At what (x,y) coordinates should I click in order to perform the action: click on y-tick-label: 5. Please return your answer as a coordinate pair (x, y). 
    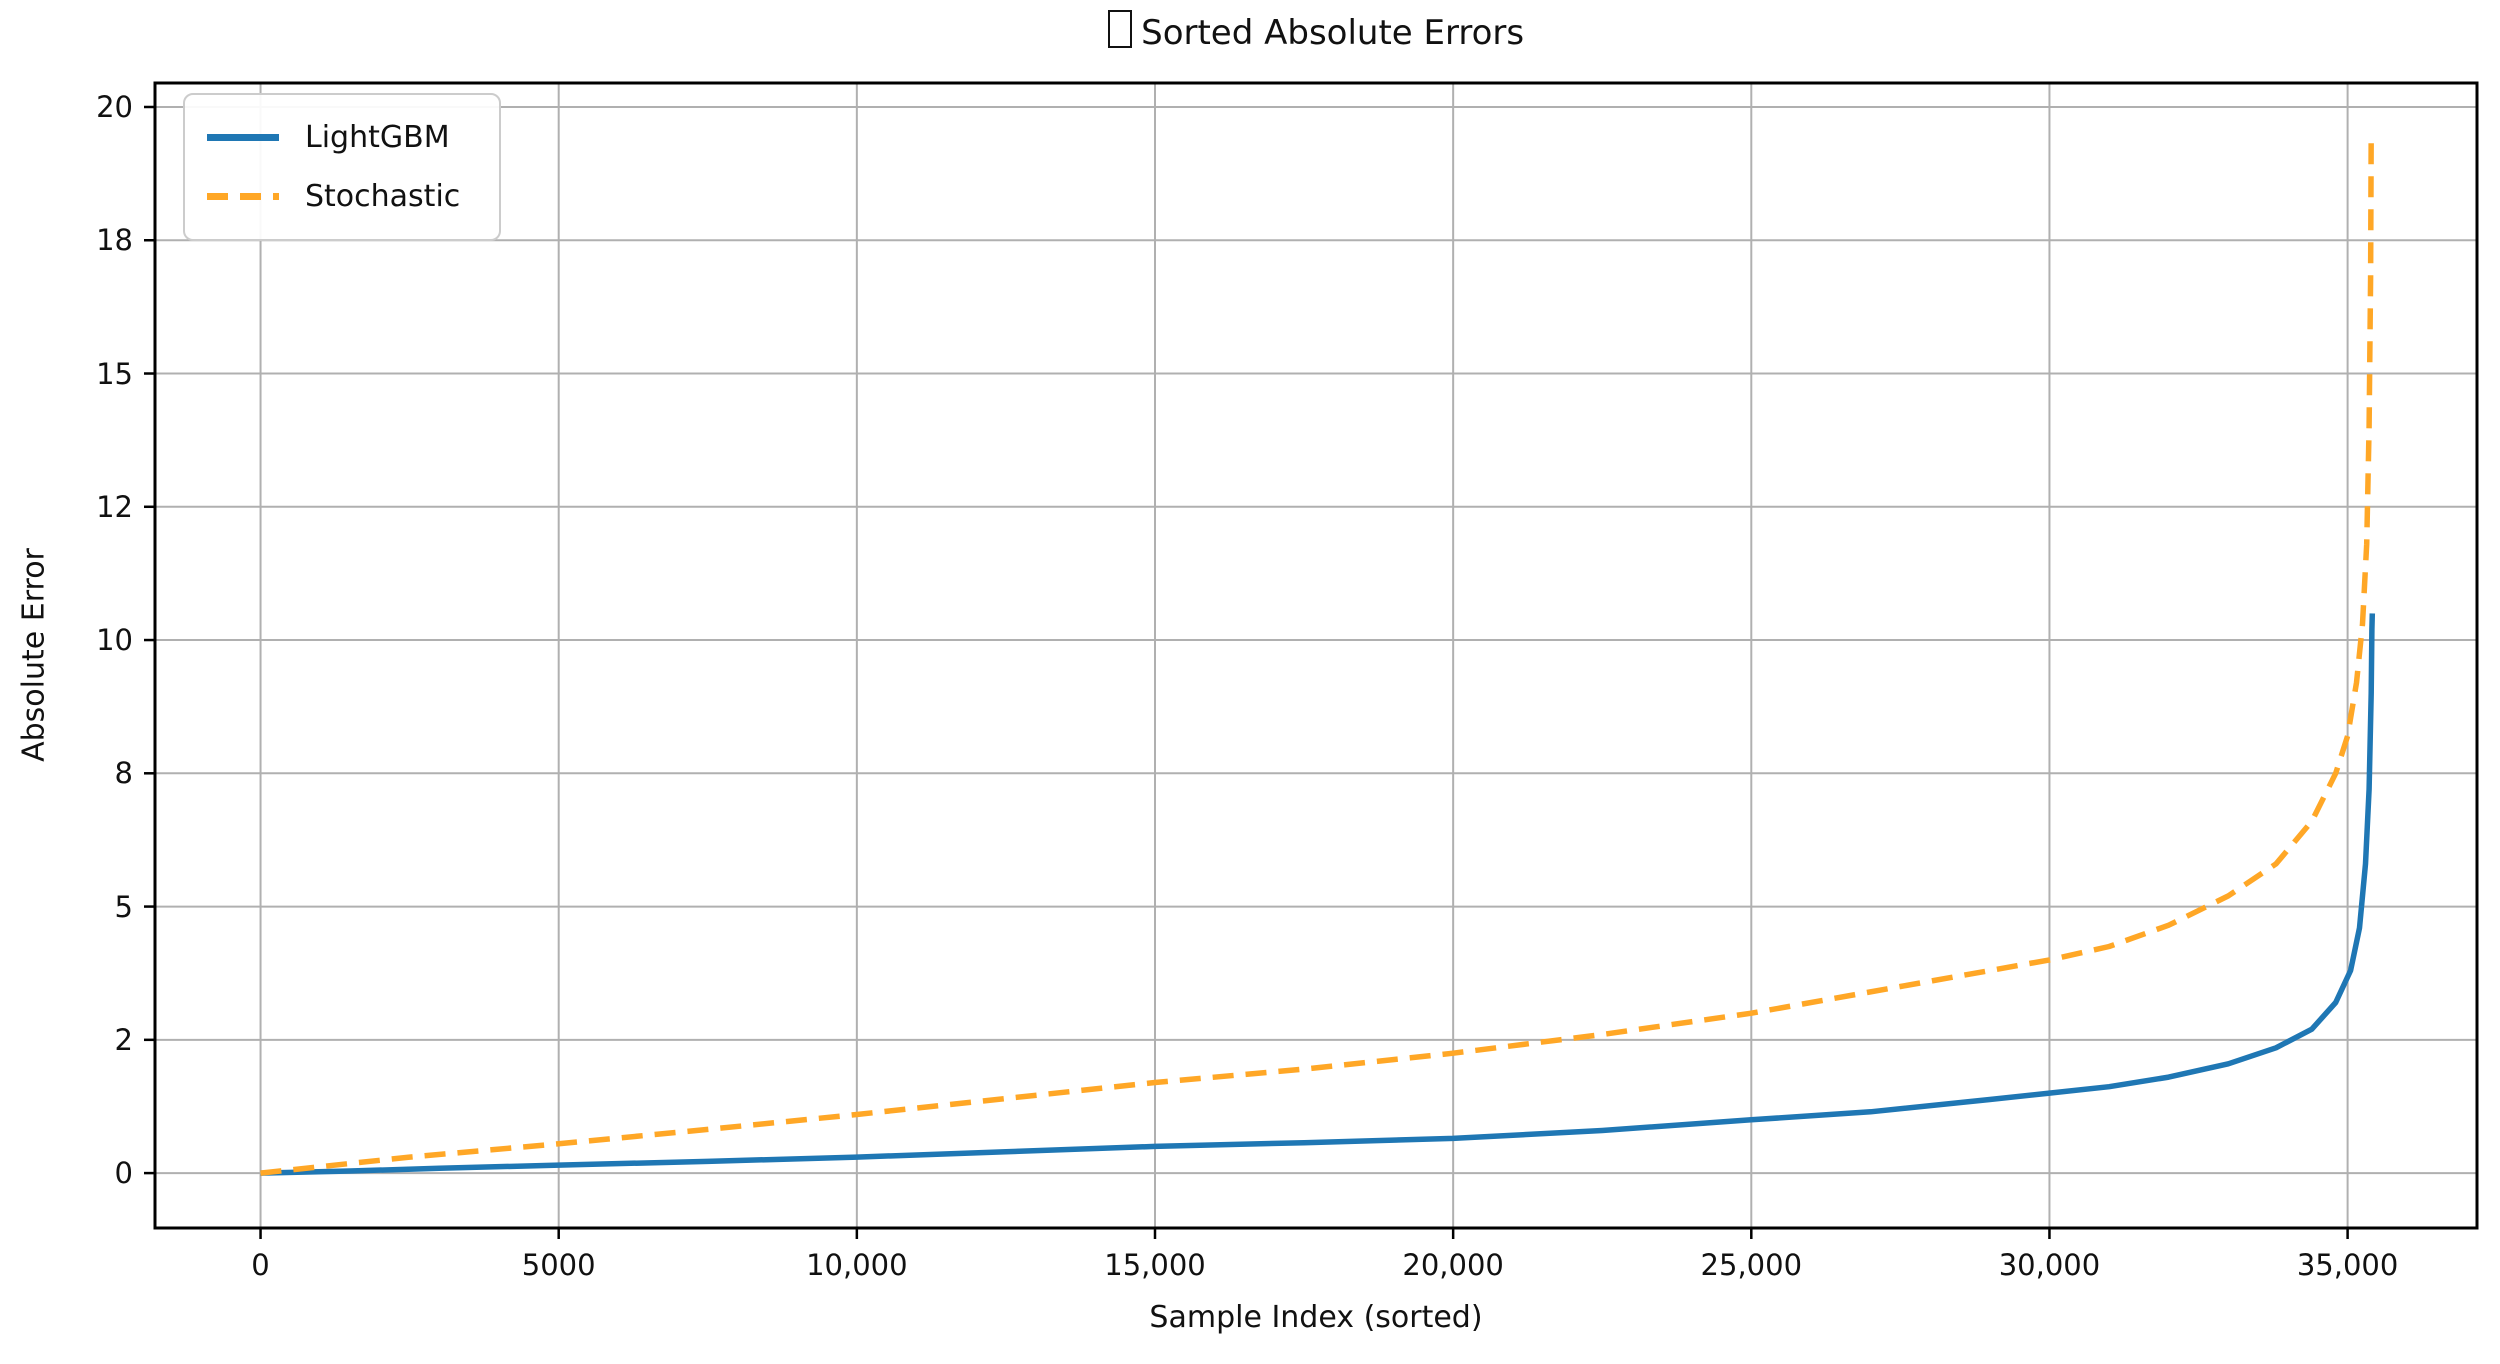
    Looking at the image, I should click on (123, 906).